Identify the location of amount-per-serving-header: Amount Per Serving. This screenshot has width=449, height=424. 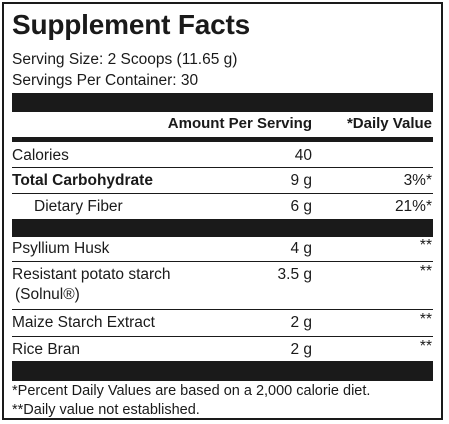
(239, 123).